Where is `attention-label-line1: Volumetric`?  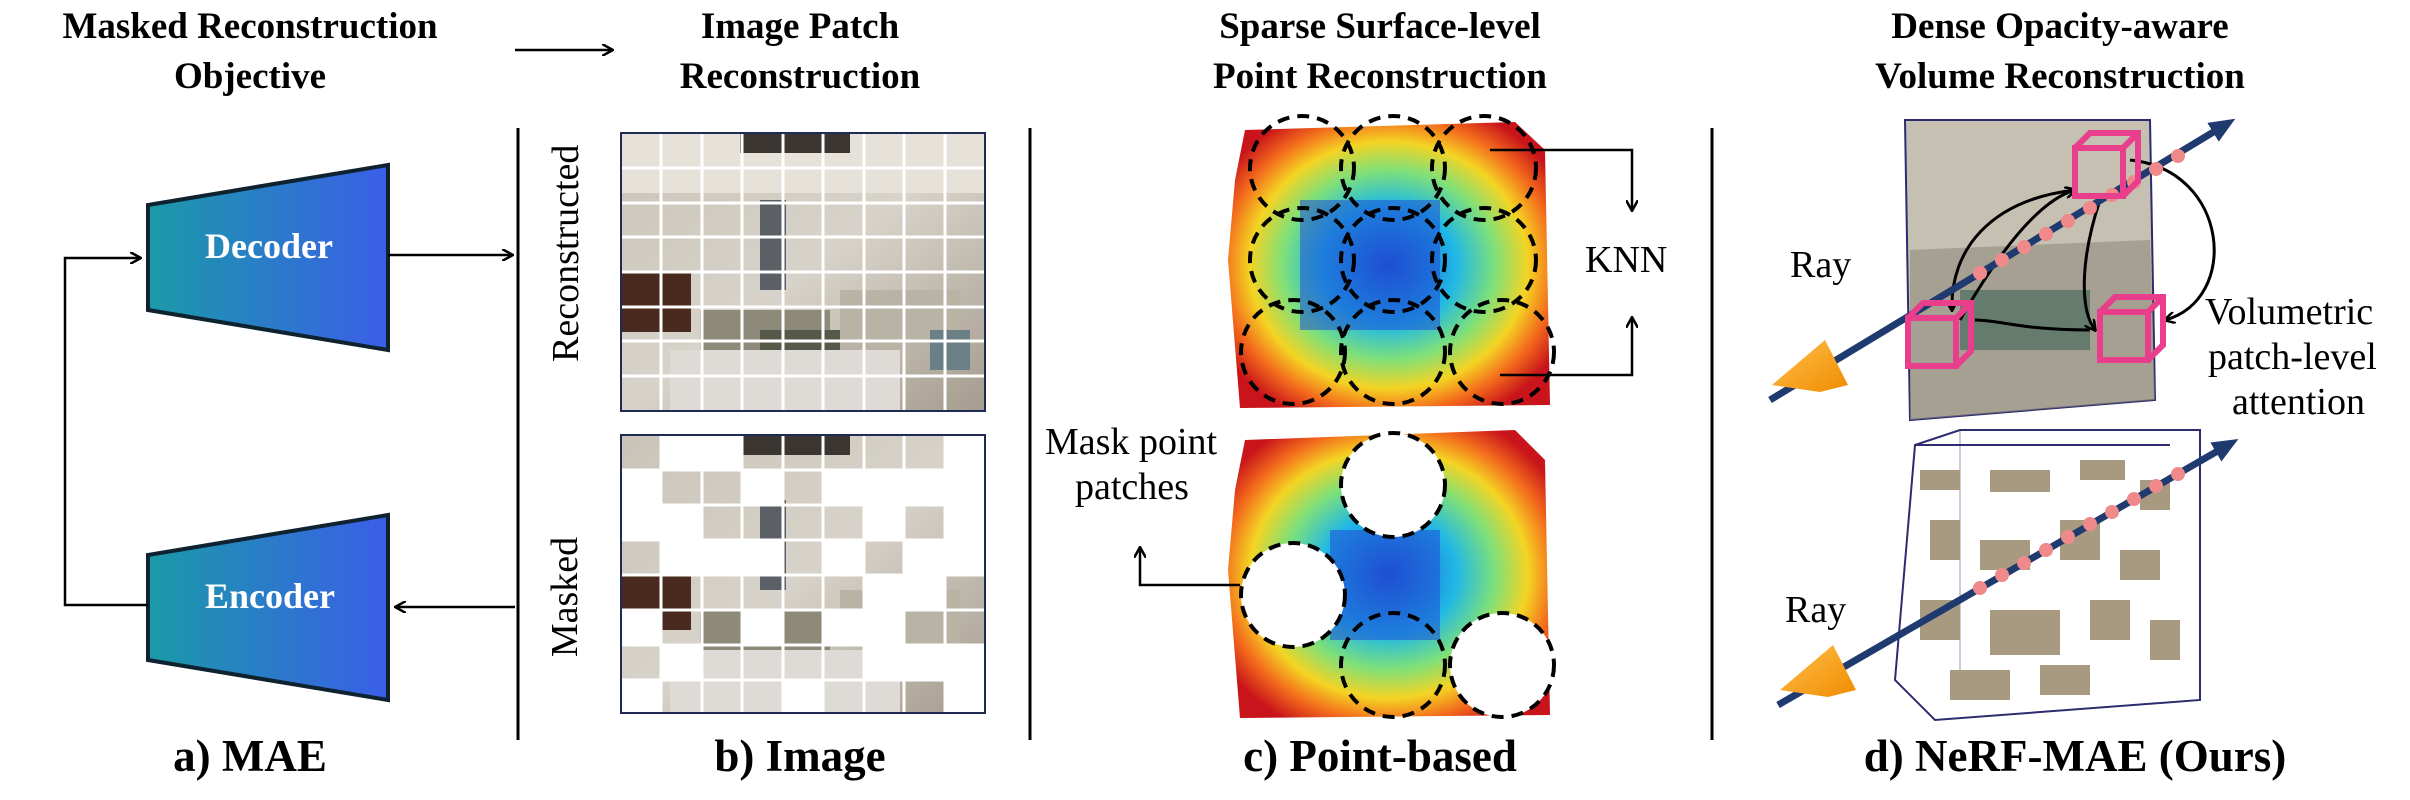 attention-label-line1: Volumetric is located at coordinates (2289, 312).